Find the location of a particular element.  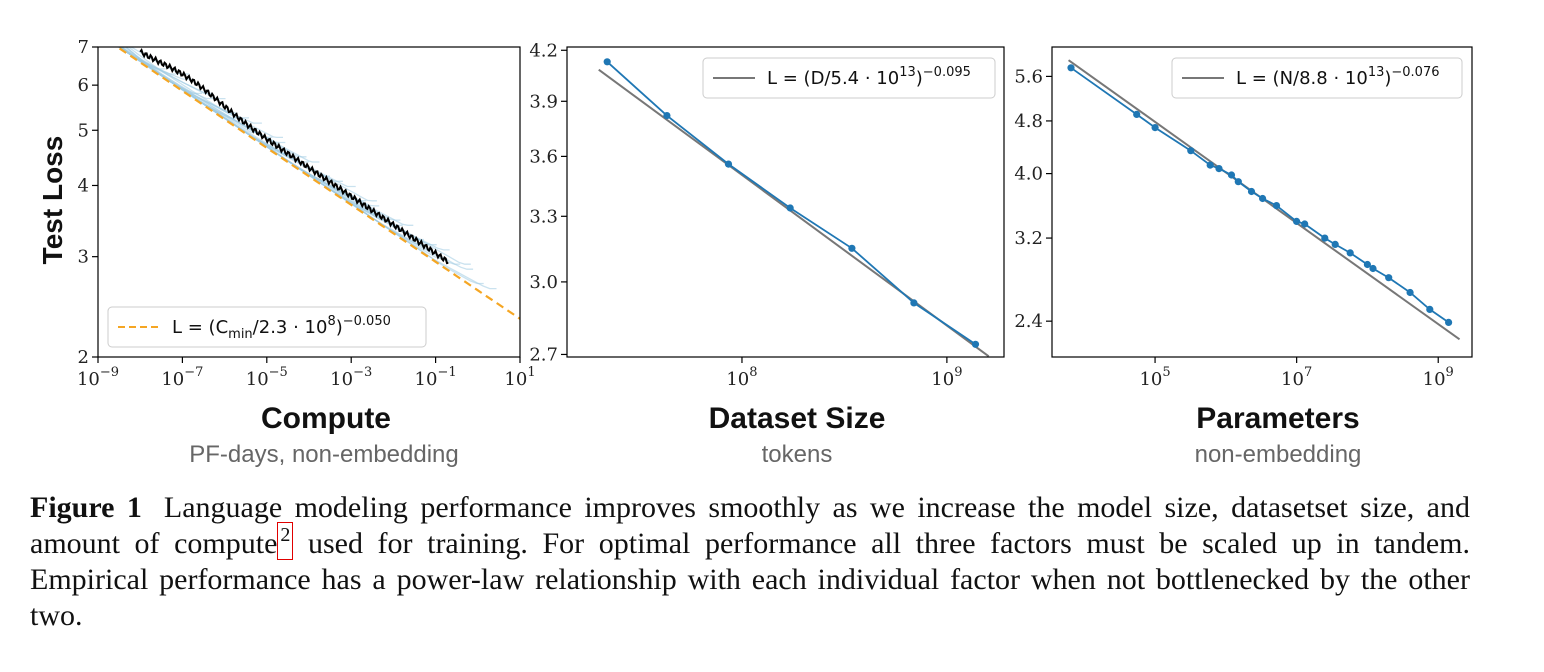

y-tick-label: 5.6 is located at coordinates (1028, 76).